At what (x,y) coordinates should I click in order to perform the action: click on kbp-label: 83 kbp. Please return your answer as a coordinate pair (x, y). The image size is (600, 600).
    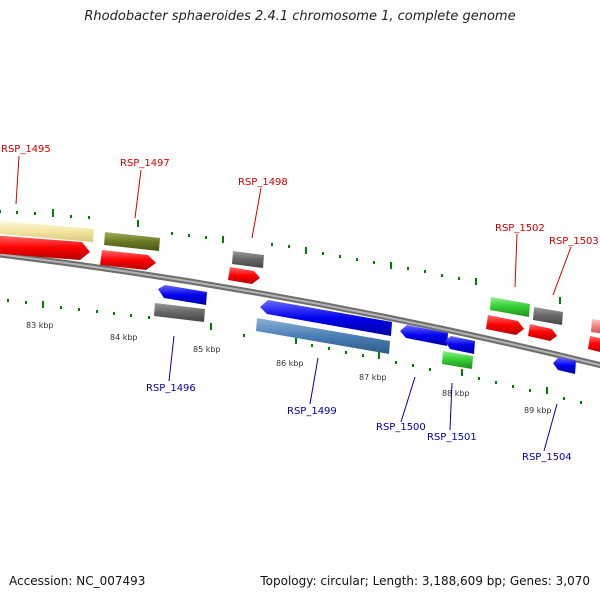
    Looking at the image, I should click on (40, 325).